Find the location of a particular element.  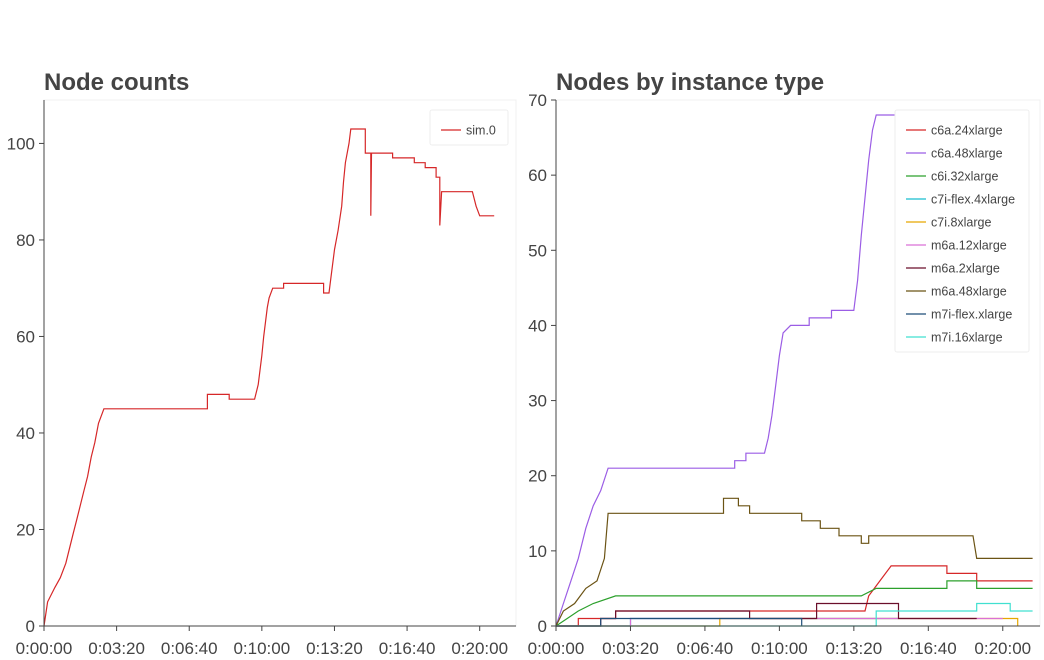

series-line-m6a.2xlarge is located at coordinates (766, 614).